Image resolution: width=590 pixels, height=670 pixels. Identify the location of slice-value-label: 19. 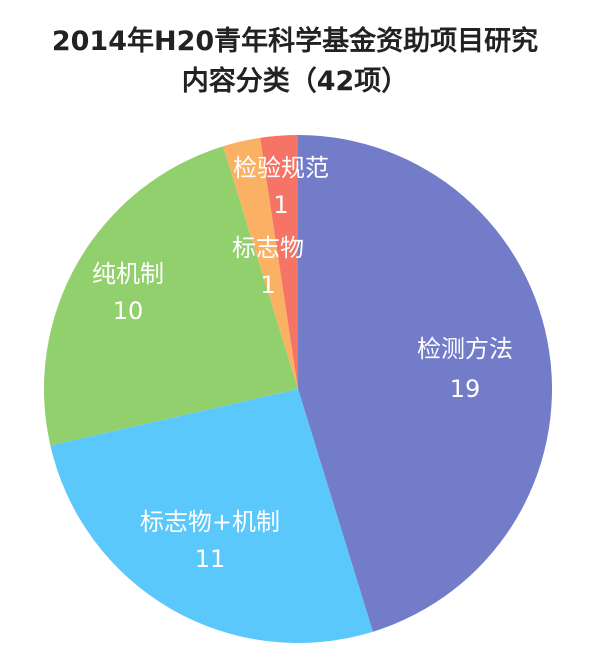
(465, 389).